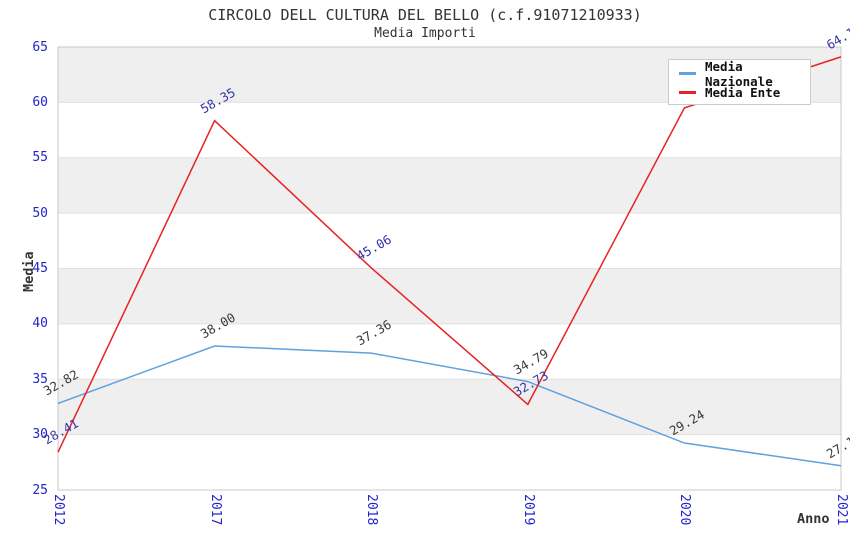 This screenshot has height=550, width=850. What do you see at coordinates (425, 33) in the screenshot?
I see `chart-subtitle: Media Importi` at bounding box center [425, 33].